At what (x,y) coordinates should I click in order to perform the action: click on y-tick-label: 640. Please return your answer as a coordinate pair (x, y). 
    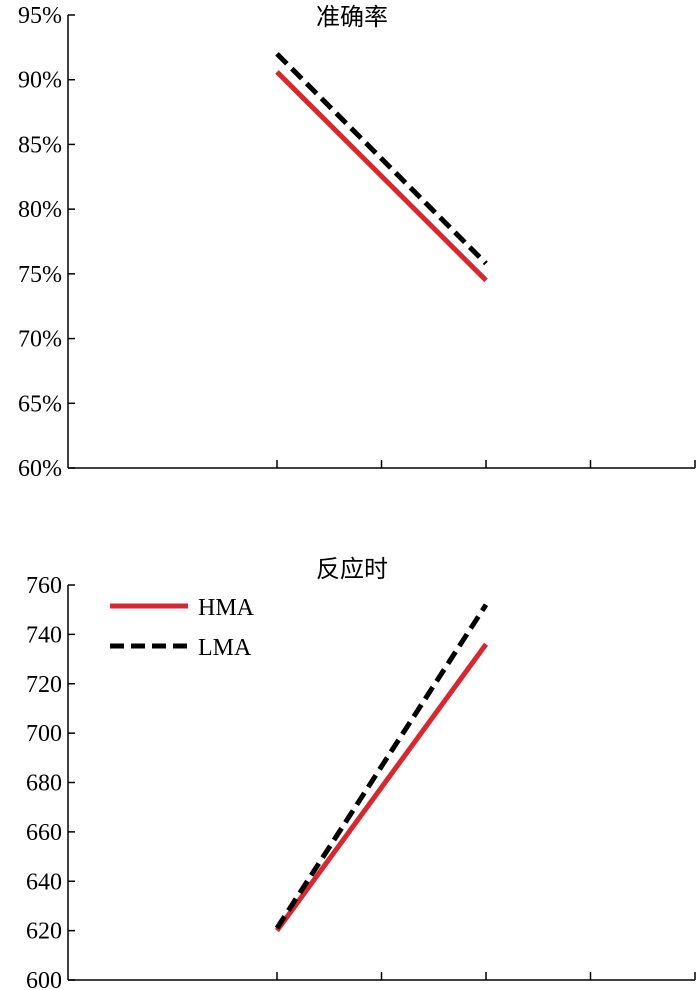
    Looking at the image, I should click on (44, 882).